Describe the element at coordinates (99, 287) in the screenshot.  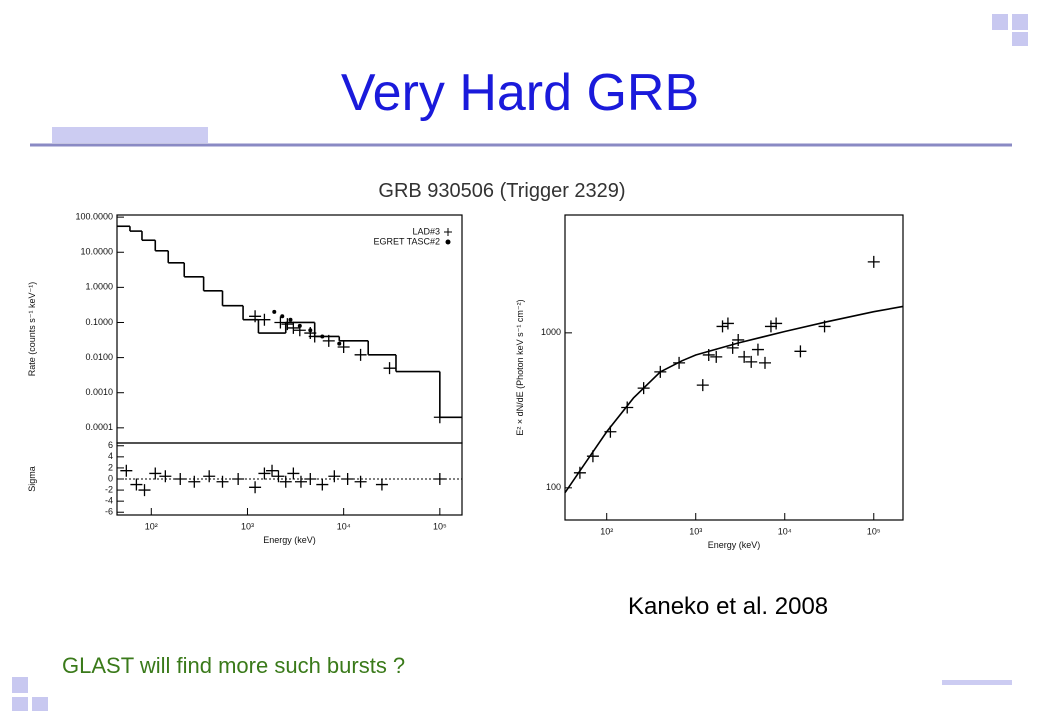
I see `y-tick-label: 1.0000` at that location.